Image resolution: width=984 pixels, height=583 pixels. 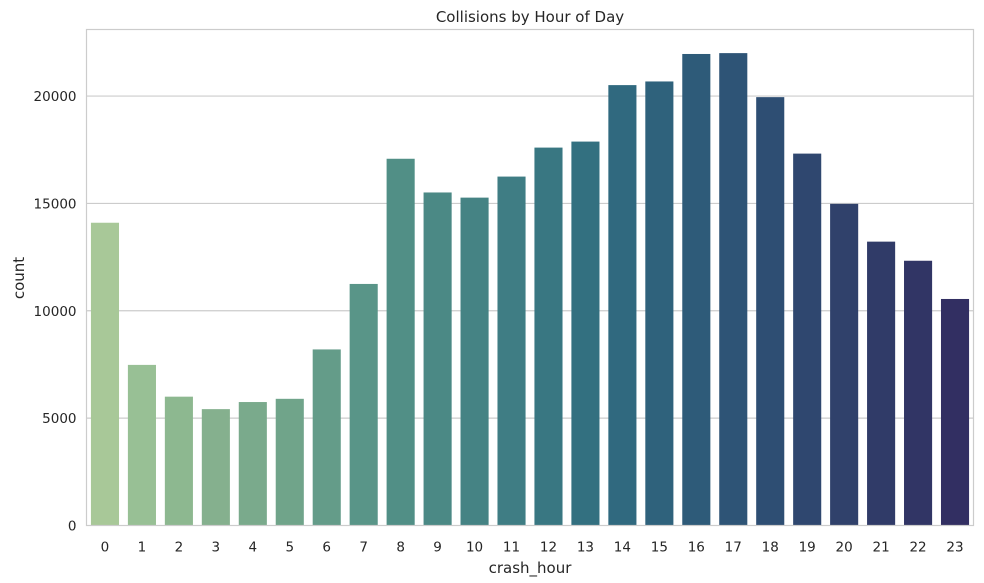 I want to click on x-axis-ticks: 0 1 2 3 4 5 6 7 8 9 10 11 12 13 14 15 16 17 18 19 20 21 22 23, so click(x=532, y=548).